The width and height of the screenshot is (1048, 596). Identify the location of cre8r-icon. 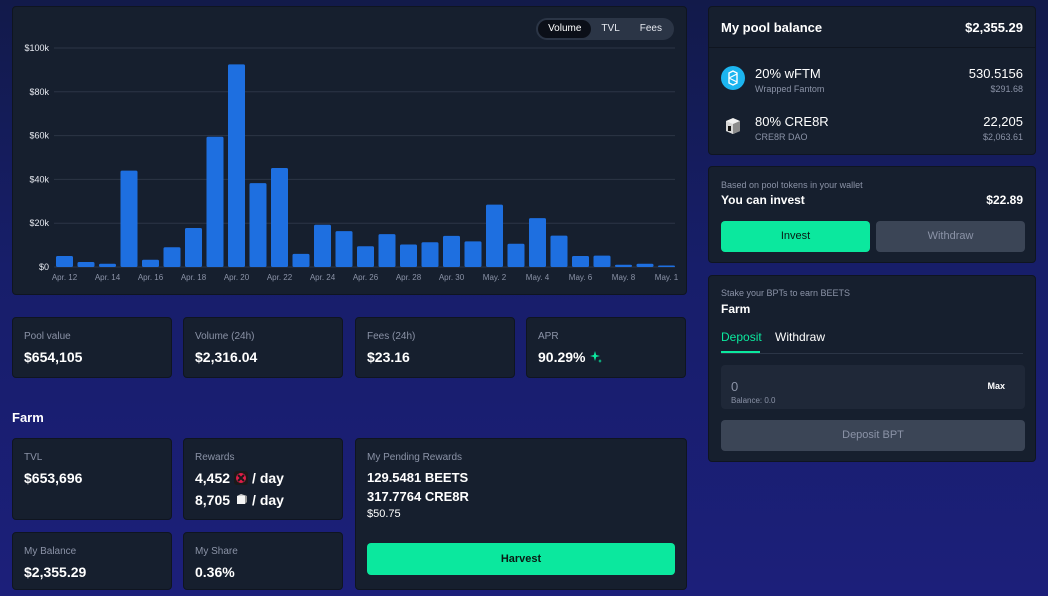
(733, 126).